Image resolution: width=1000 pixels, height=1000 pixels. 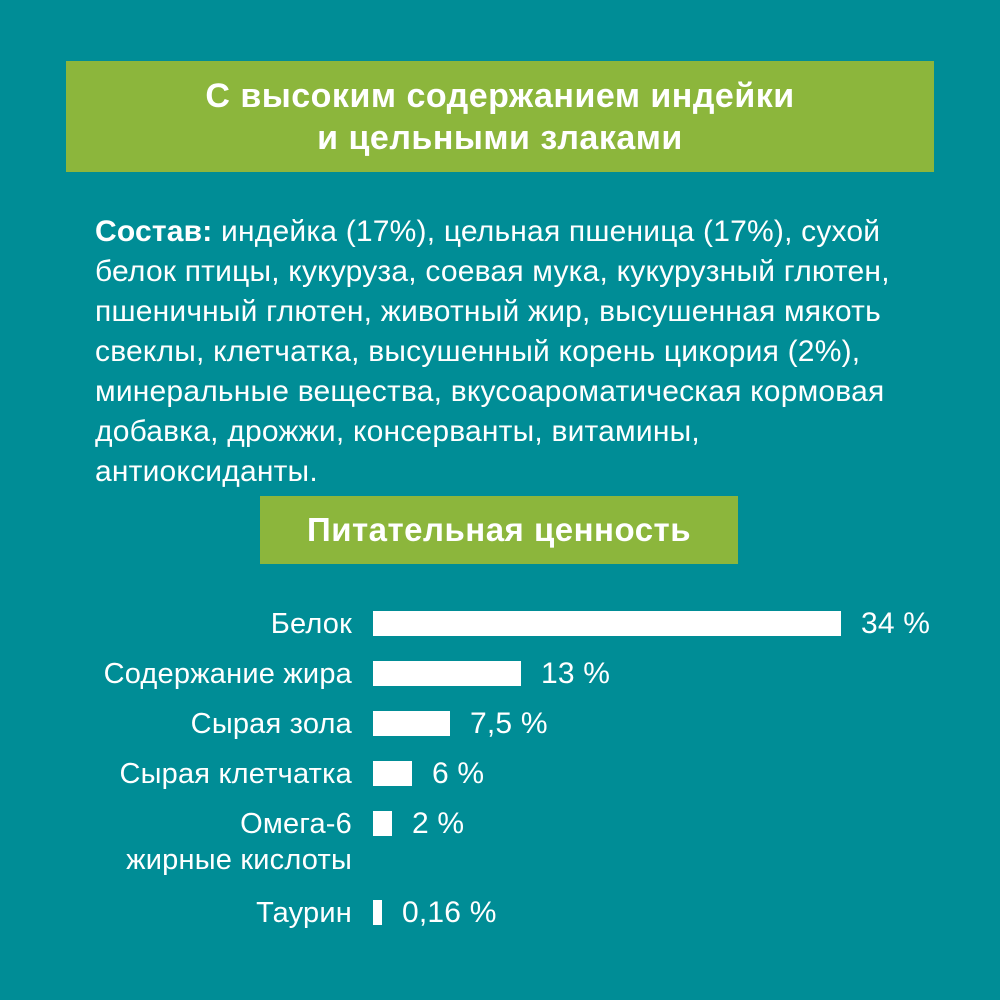 What do you see at coordinates (311, 623) in the screenshot?
I see `bar-label: Белок` at bounding box center [311, 623].